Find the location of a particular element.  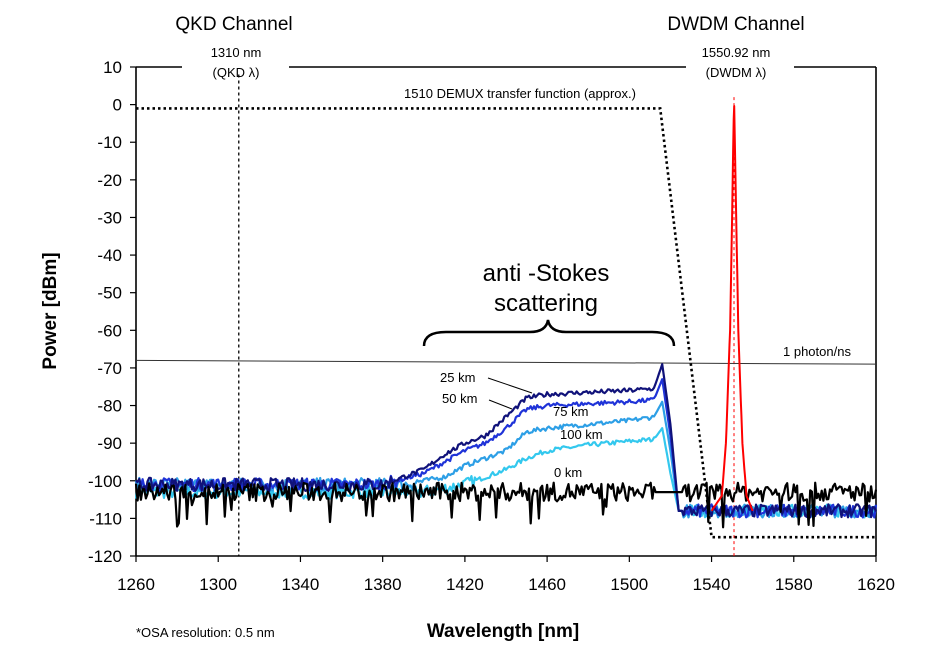

x-tick-label: 1500 is located at coordinates (629, 584).